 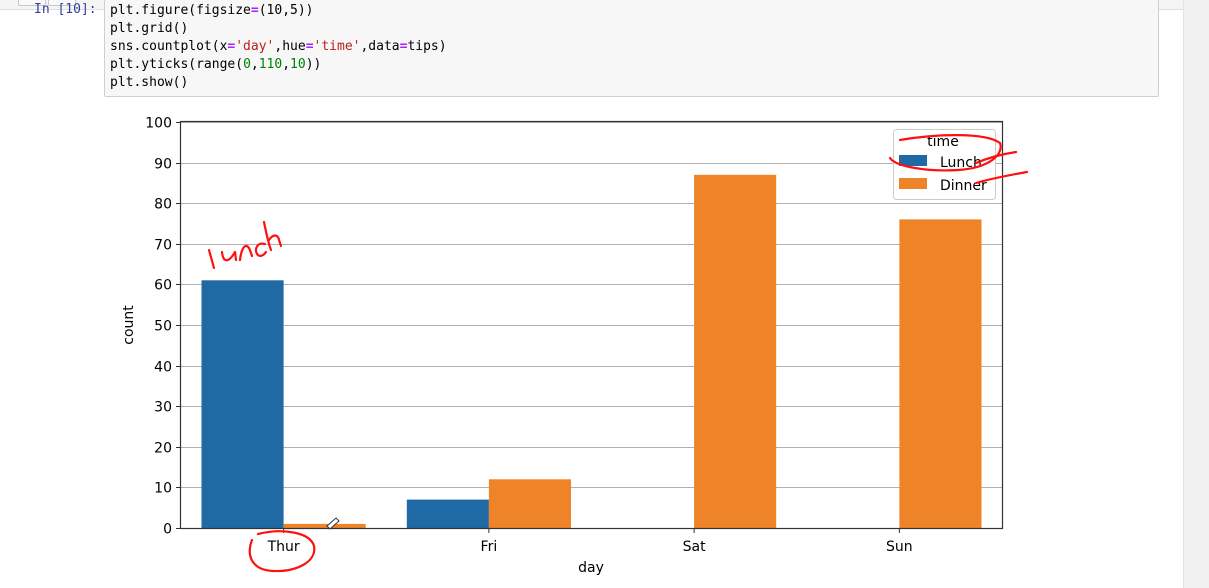 What do you see at coordinates (129, 325) in the screenshot?
I see `y-axis-label: count` at bounding box center [129, 325].